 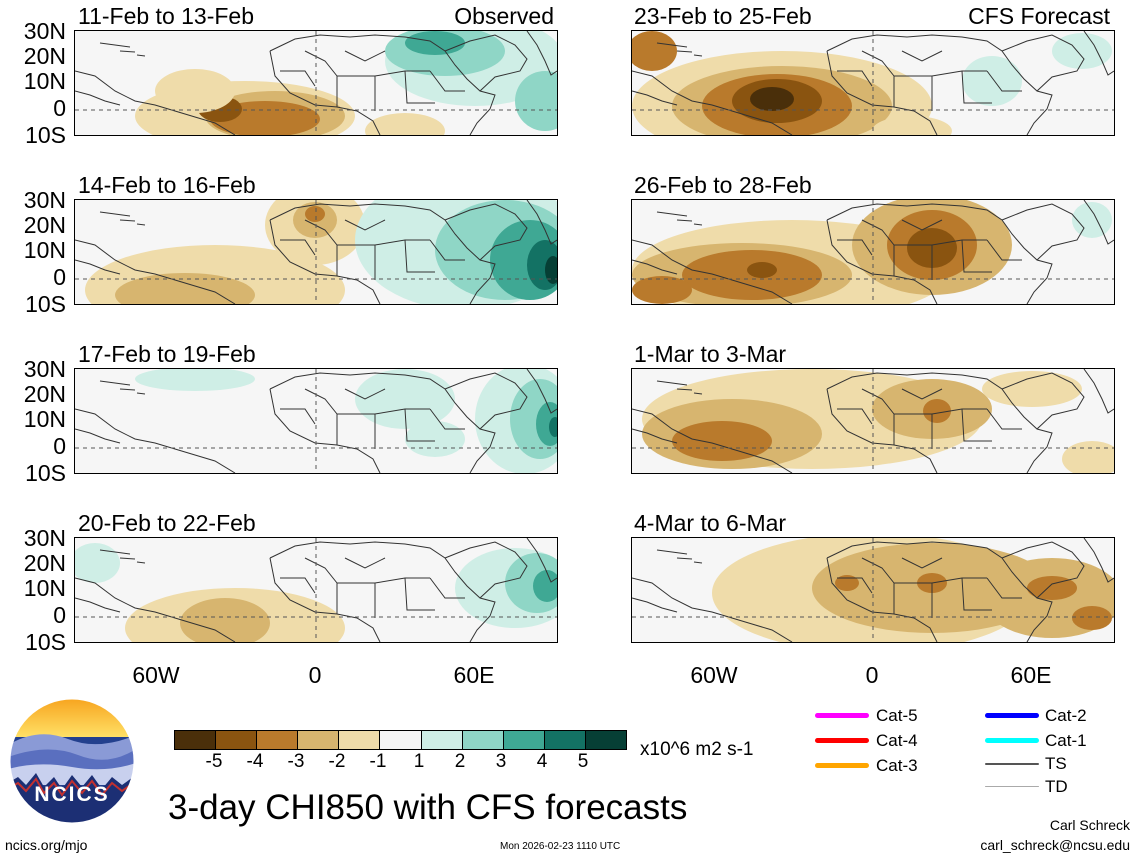 I want to click on panel-title-r4: 4-Mar to 6-Mar, so click(x=710, y=523).